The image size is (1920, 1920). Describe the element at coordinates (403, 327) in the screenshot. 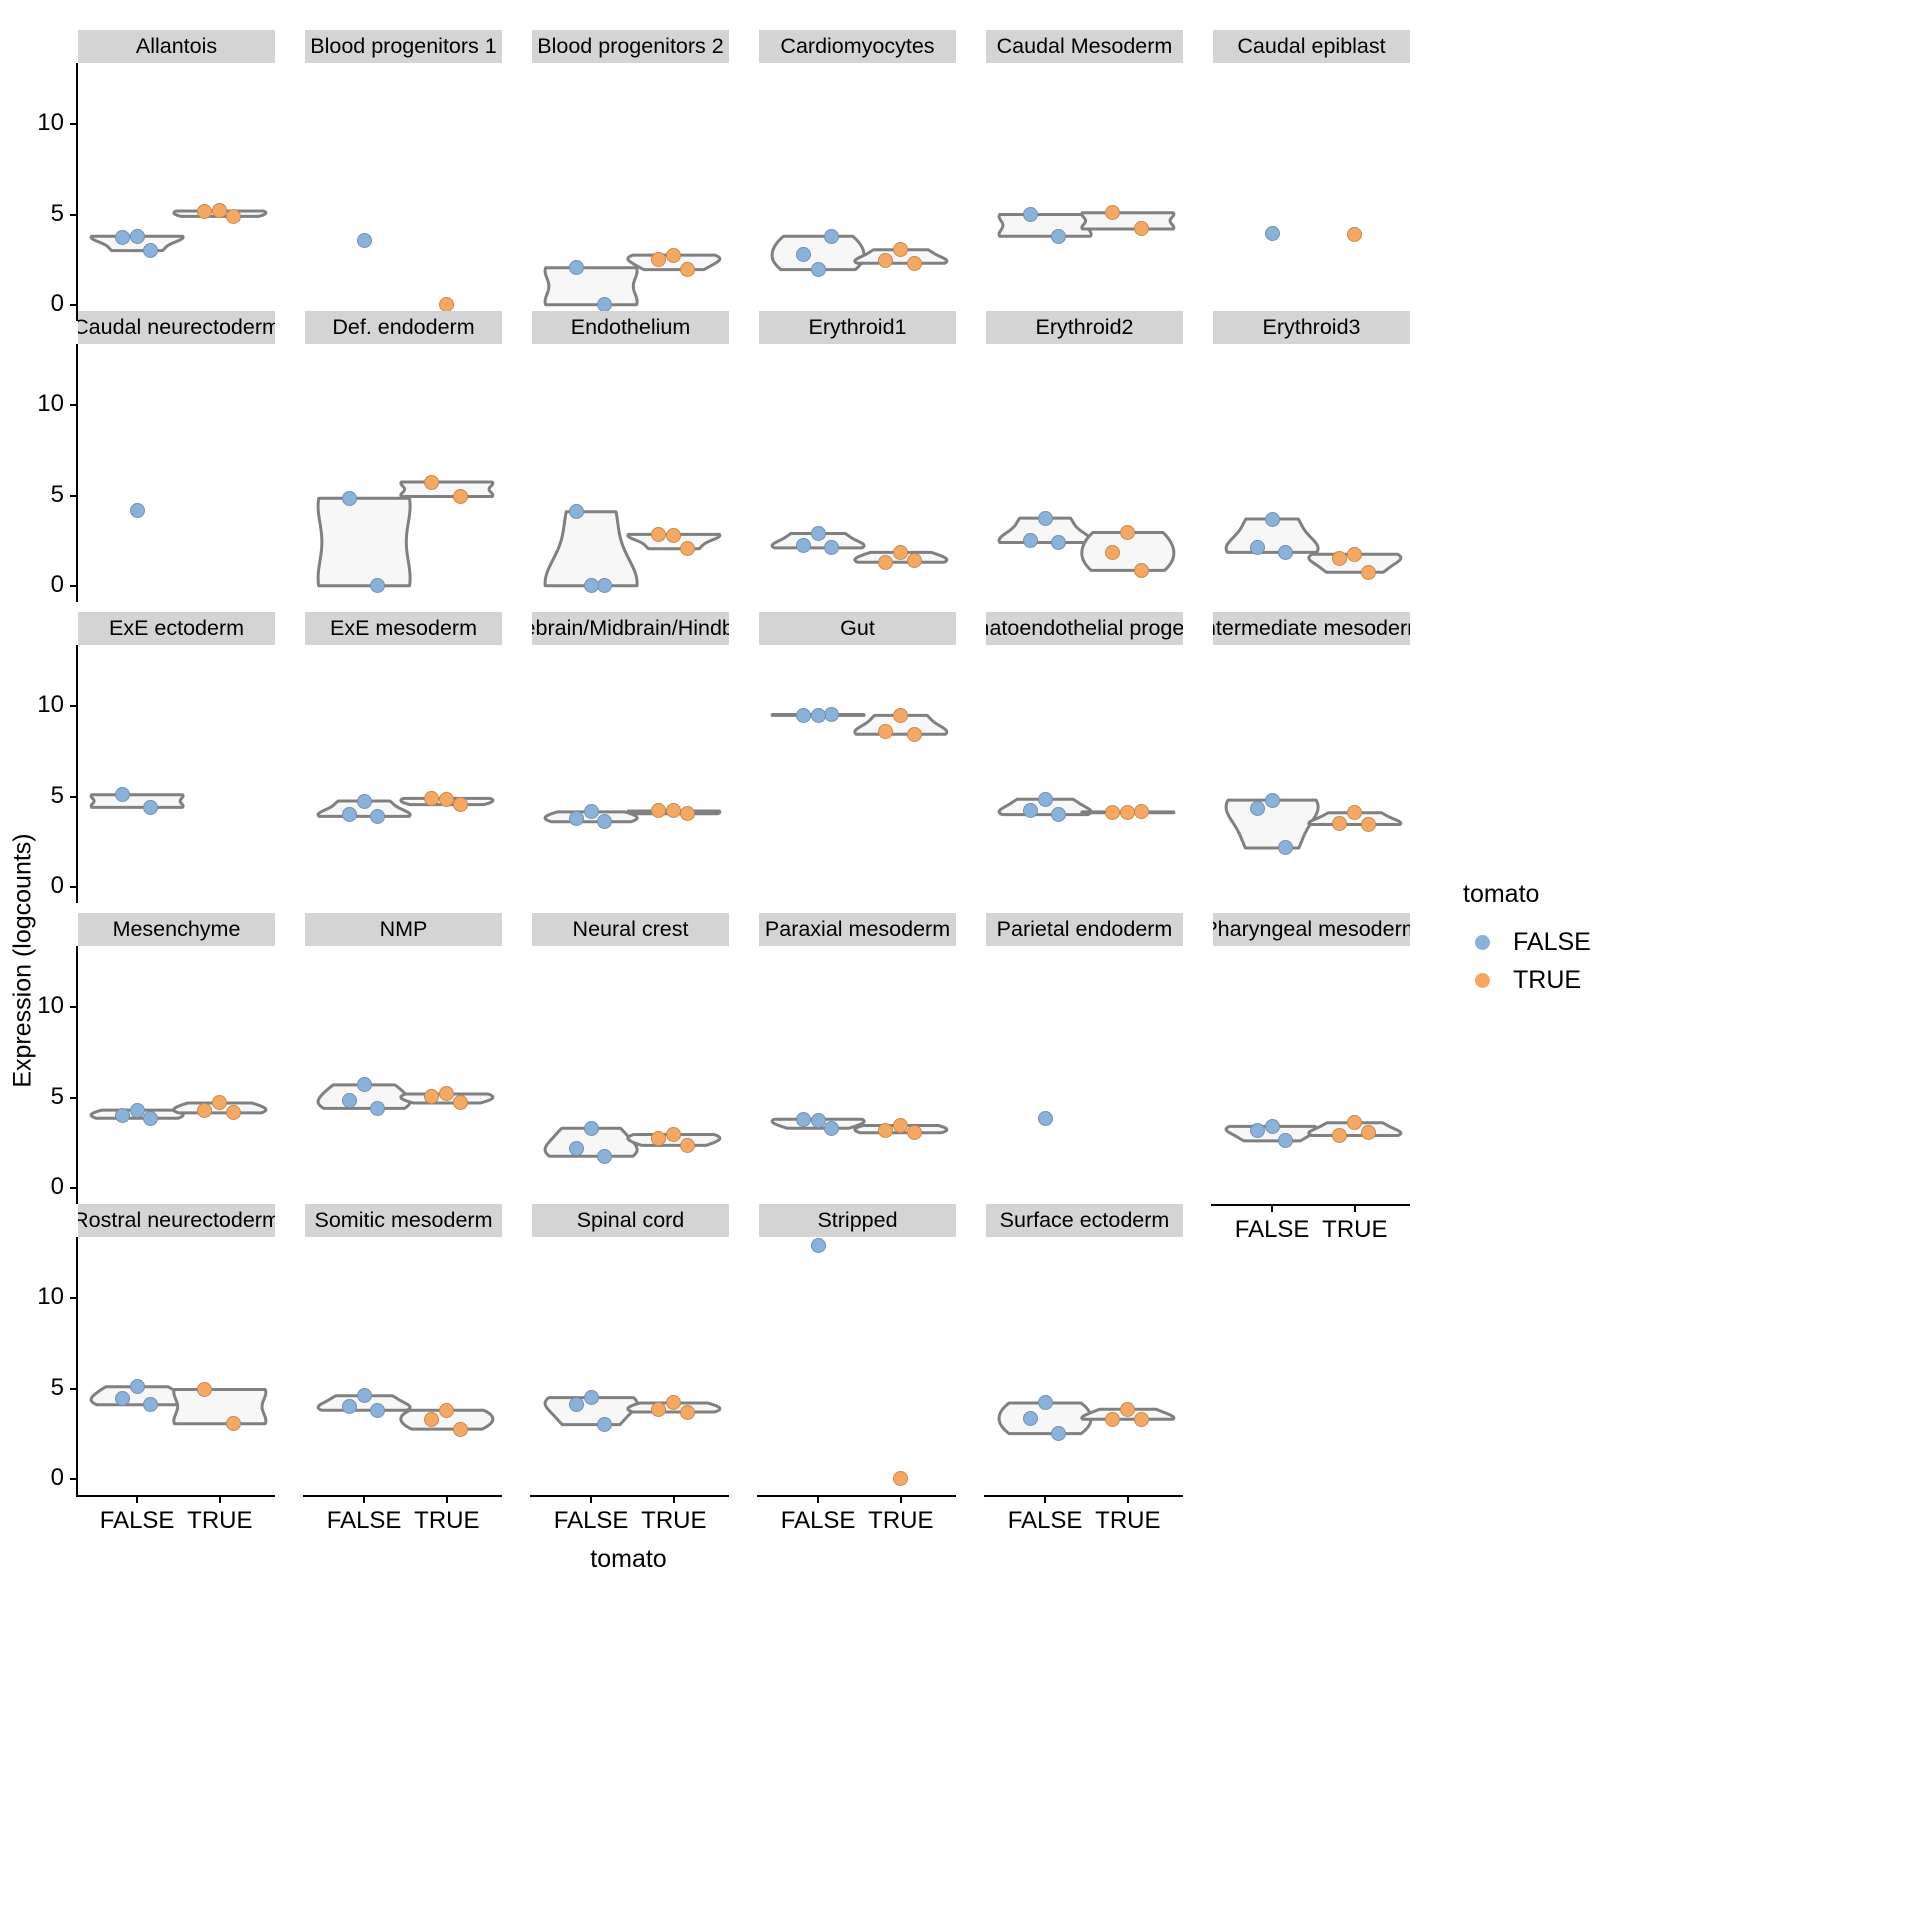

I see `facet-strip-label: Def. endoderm` at that location.